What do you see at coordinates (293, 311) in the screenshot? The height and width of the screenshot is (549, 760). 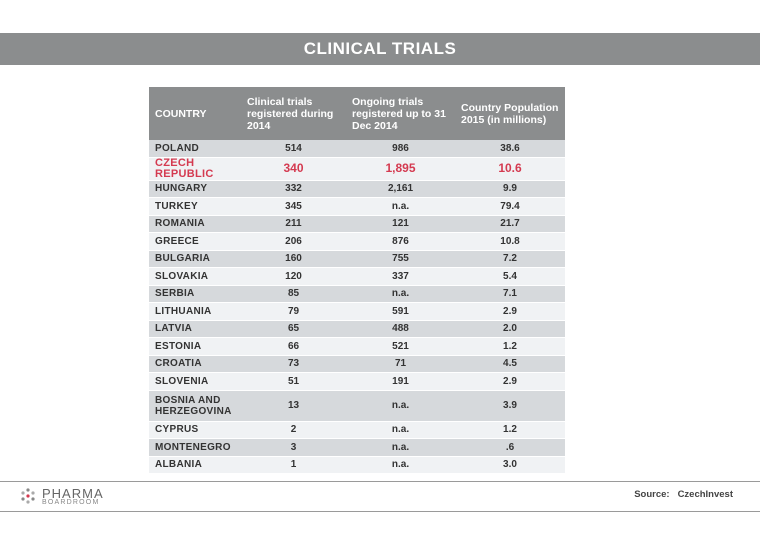 I see `cell-trials-2014: 79` at bounding box center [293, 311].